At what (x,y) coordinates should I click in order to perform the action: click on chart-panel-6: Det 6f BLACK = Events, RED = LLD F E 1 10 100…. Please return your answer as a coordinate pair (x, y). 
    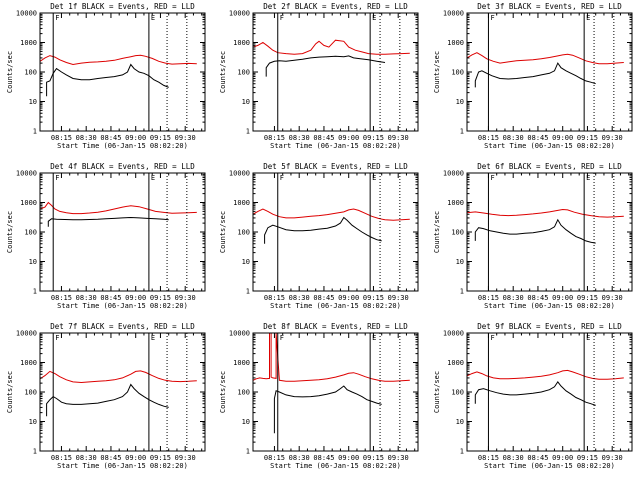
    Looking at the image, I should click on (533, 236).